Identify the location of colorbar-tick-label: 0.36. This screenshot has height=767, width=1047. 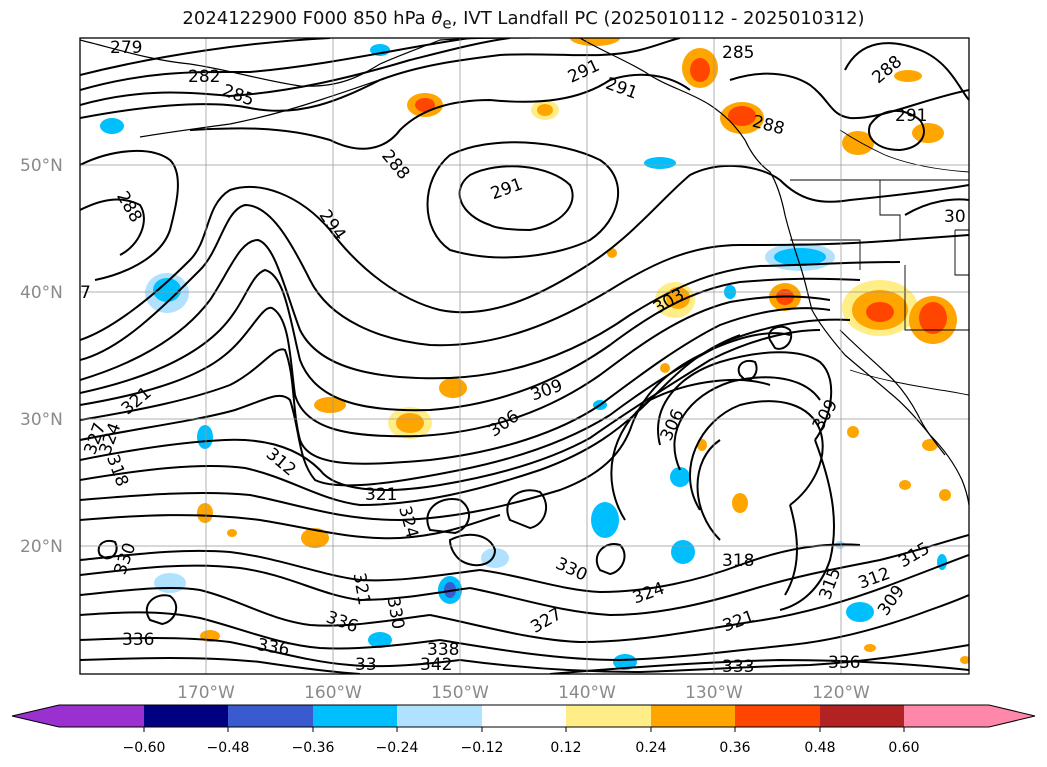
(734, 748).